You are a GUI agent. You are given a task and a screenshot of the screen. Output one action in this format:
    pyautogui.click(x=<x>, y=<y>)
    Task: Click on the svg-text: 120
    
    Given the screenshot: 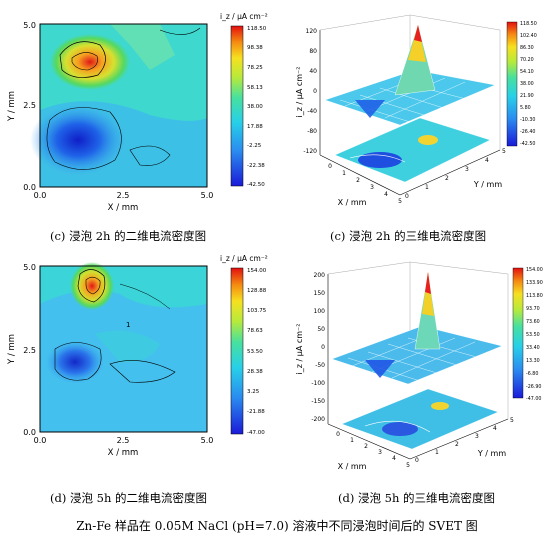 What is the action you would take?
    pyautogui.click(x=312, y=31)
    